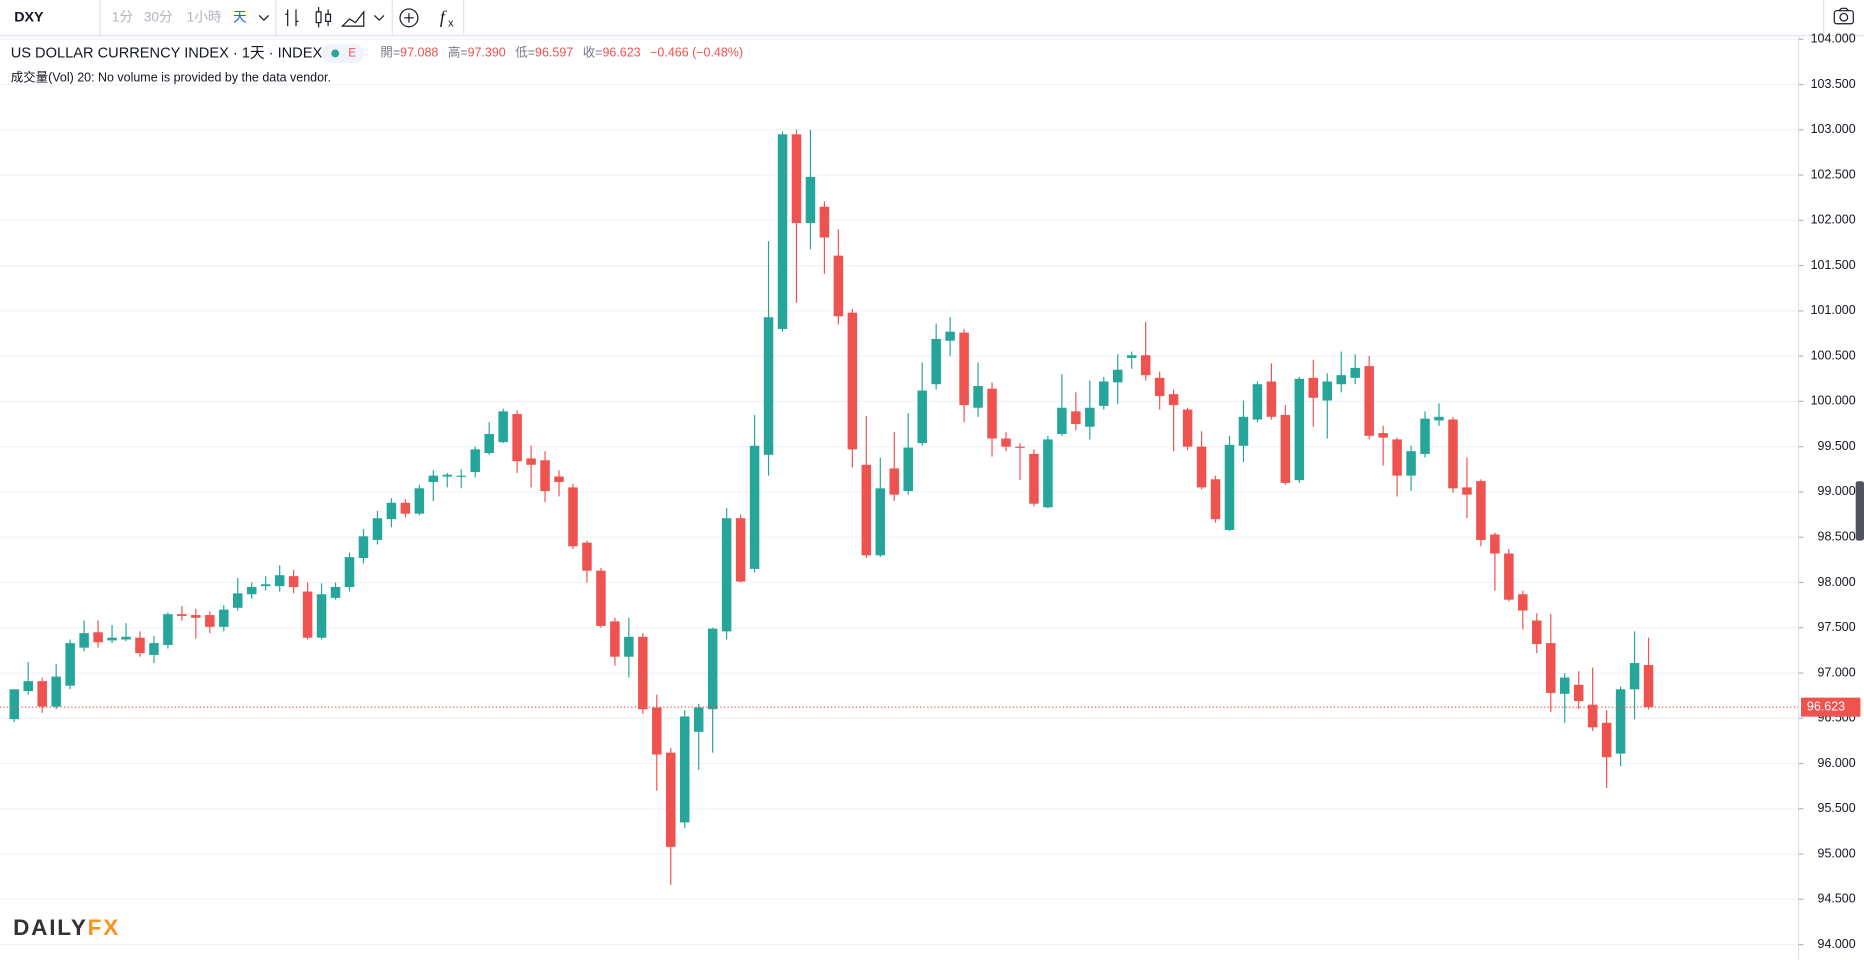 This screenshot has width=1864, height=960. I want to click on y-tick-label: 101.000, so click(1833, 310).